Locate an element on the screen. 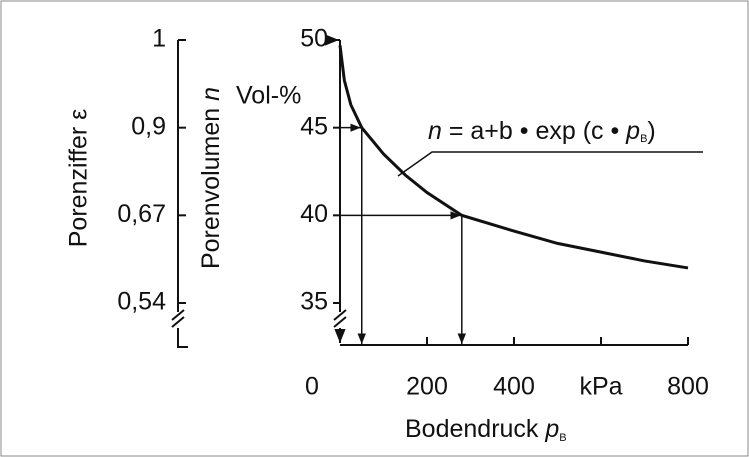  x-label: Bodendruck pB is located at coordinates (486, 429).